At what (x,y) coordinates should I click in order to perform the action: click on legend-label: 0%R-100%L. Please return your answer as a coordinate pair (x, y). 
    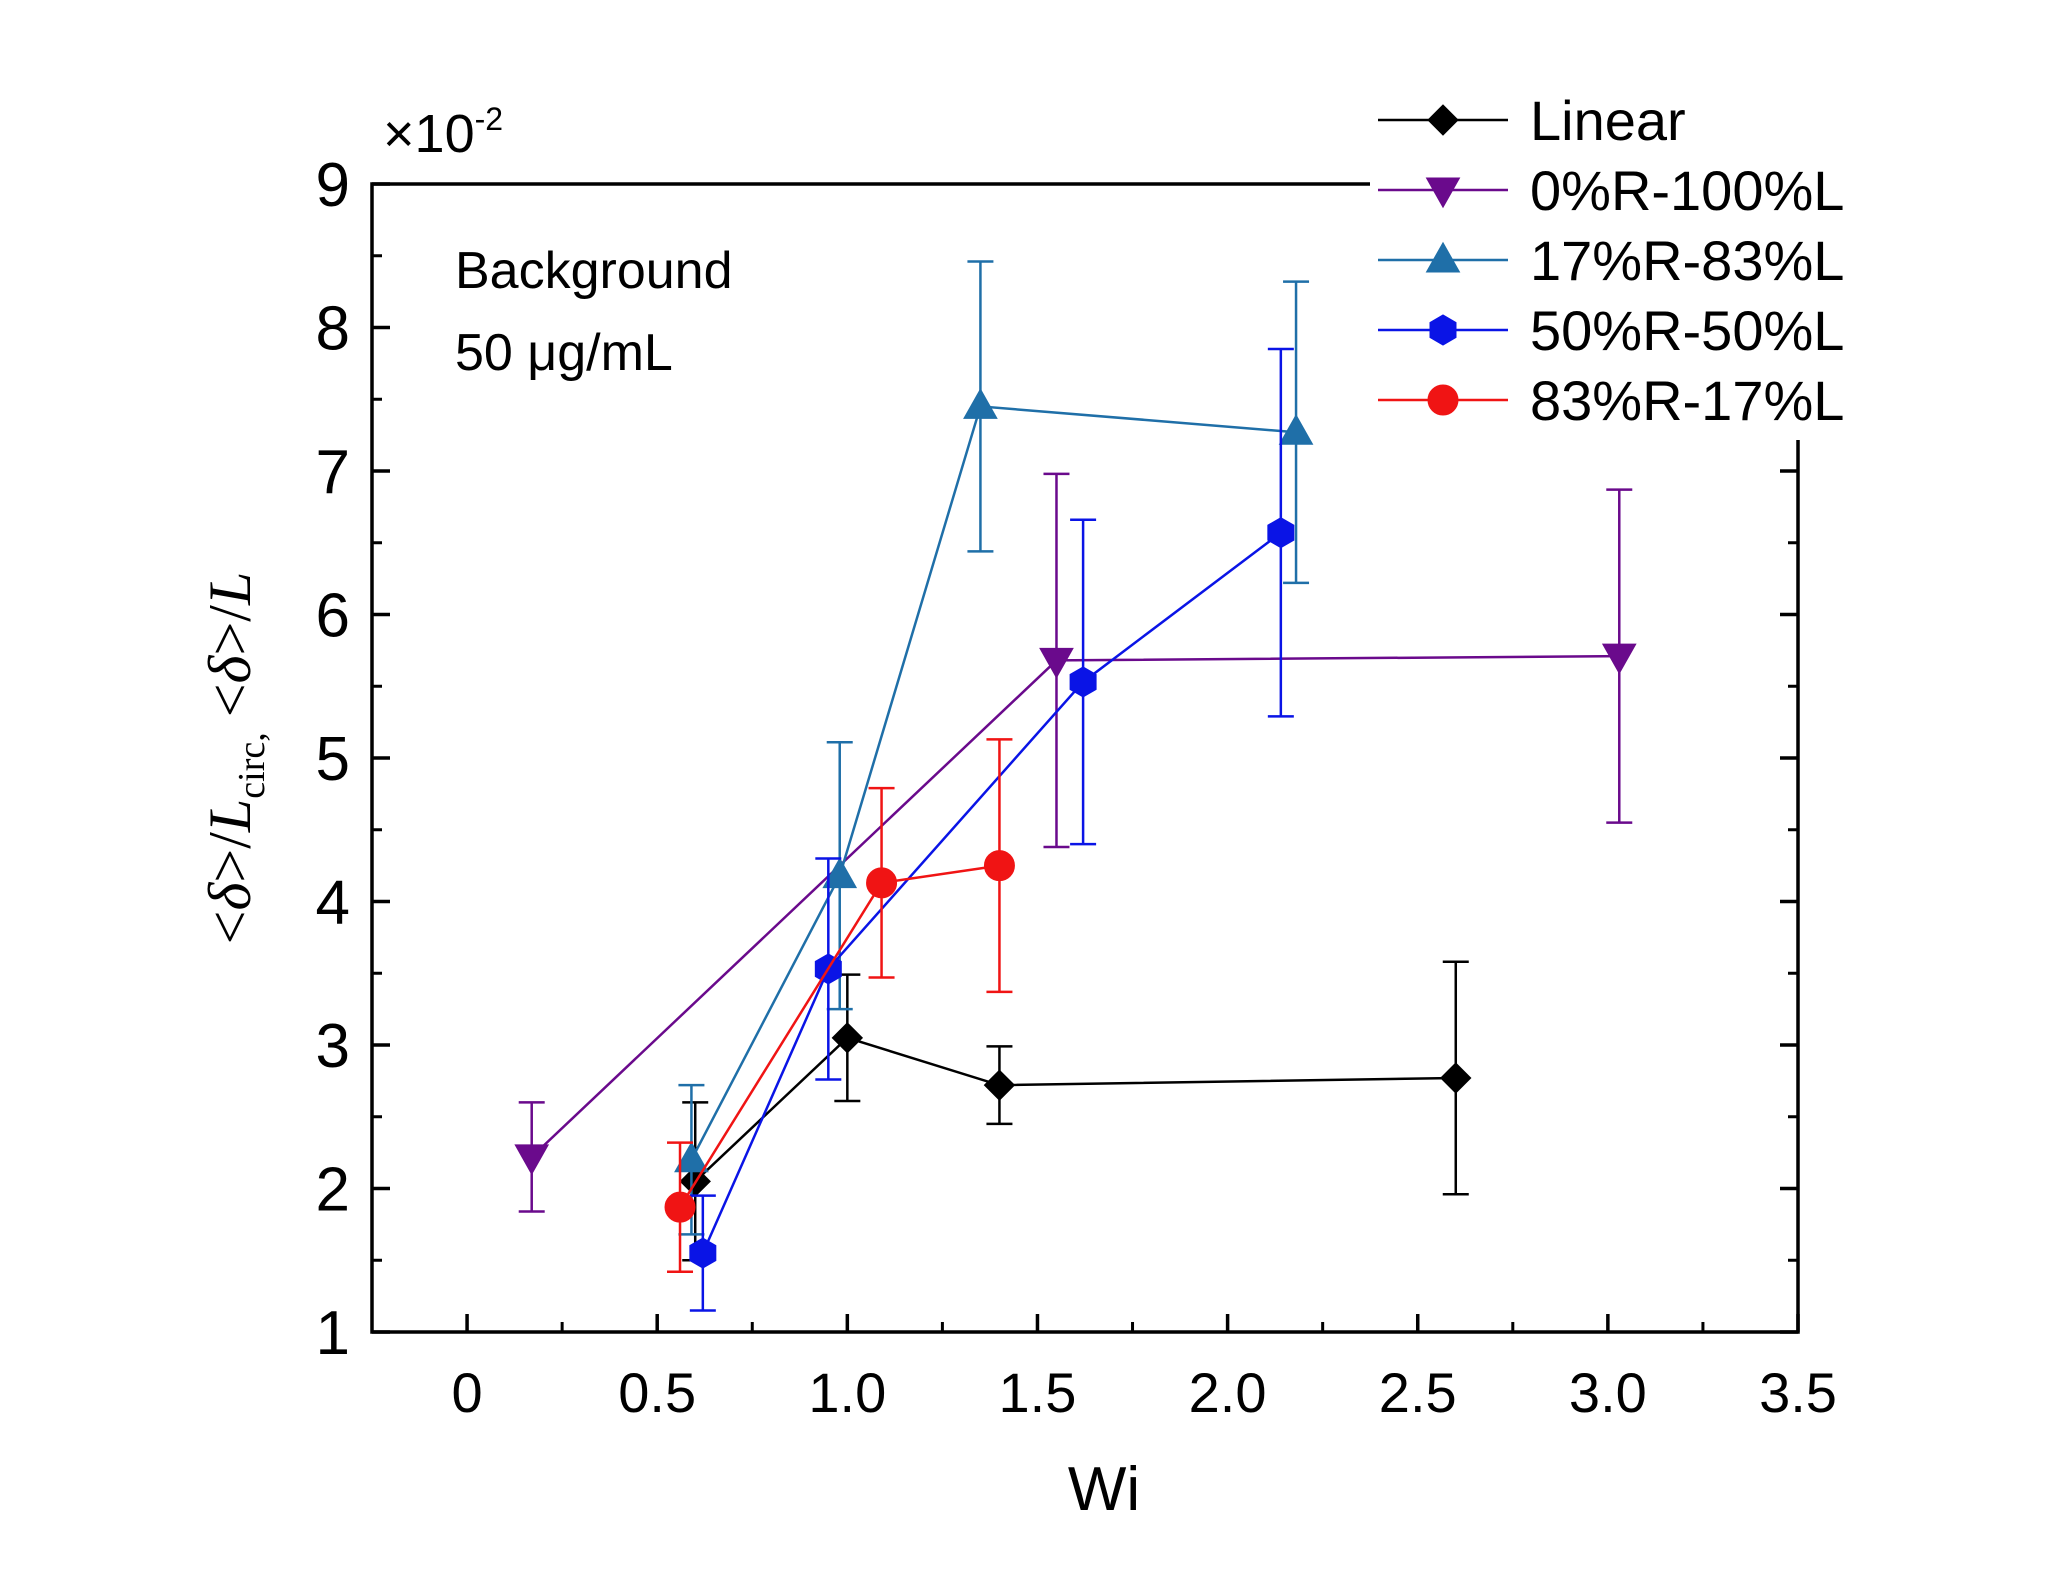
    Looking at the image, I should click on (1687, 190).